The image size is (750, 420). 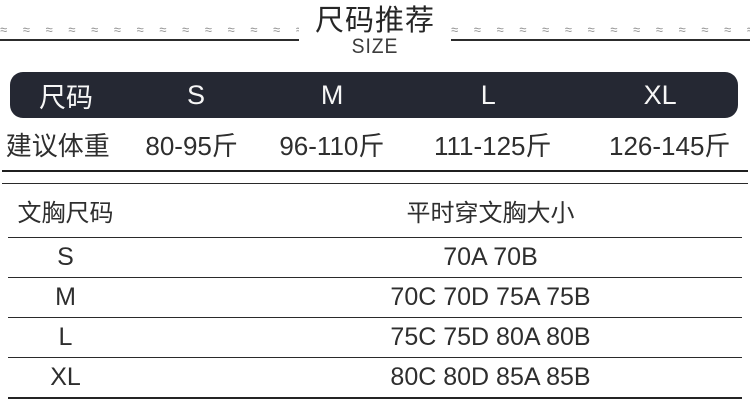 I want to click on size-table-header-bar: 尺码 S M L XL, so click(x=374, y=95).